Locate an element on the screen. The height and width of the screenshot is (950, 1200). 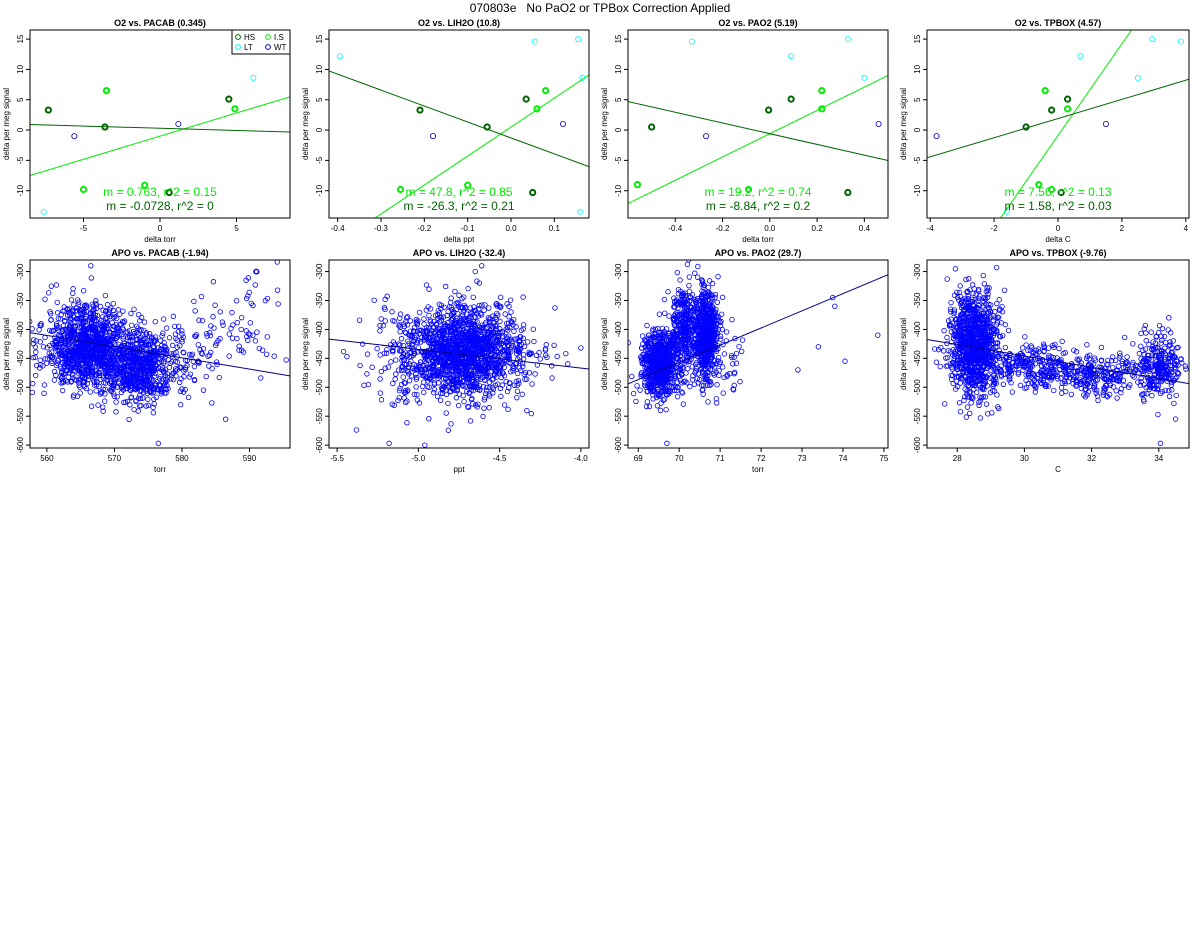
fit-annotation: m = 47.8, r^2 = 0.85 is located at coordinates (458, 192).